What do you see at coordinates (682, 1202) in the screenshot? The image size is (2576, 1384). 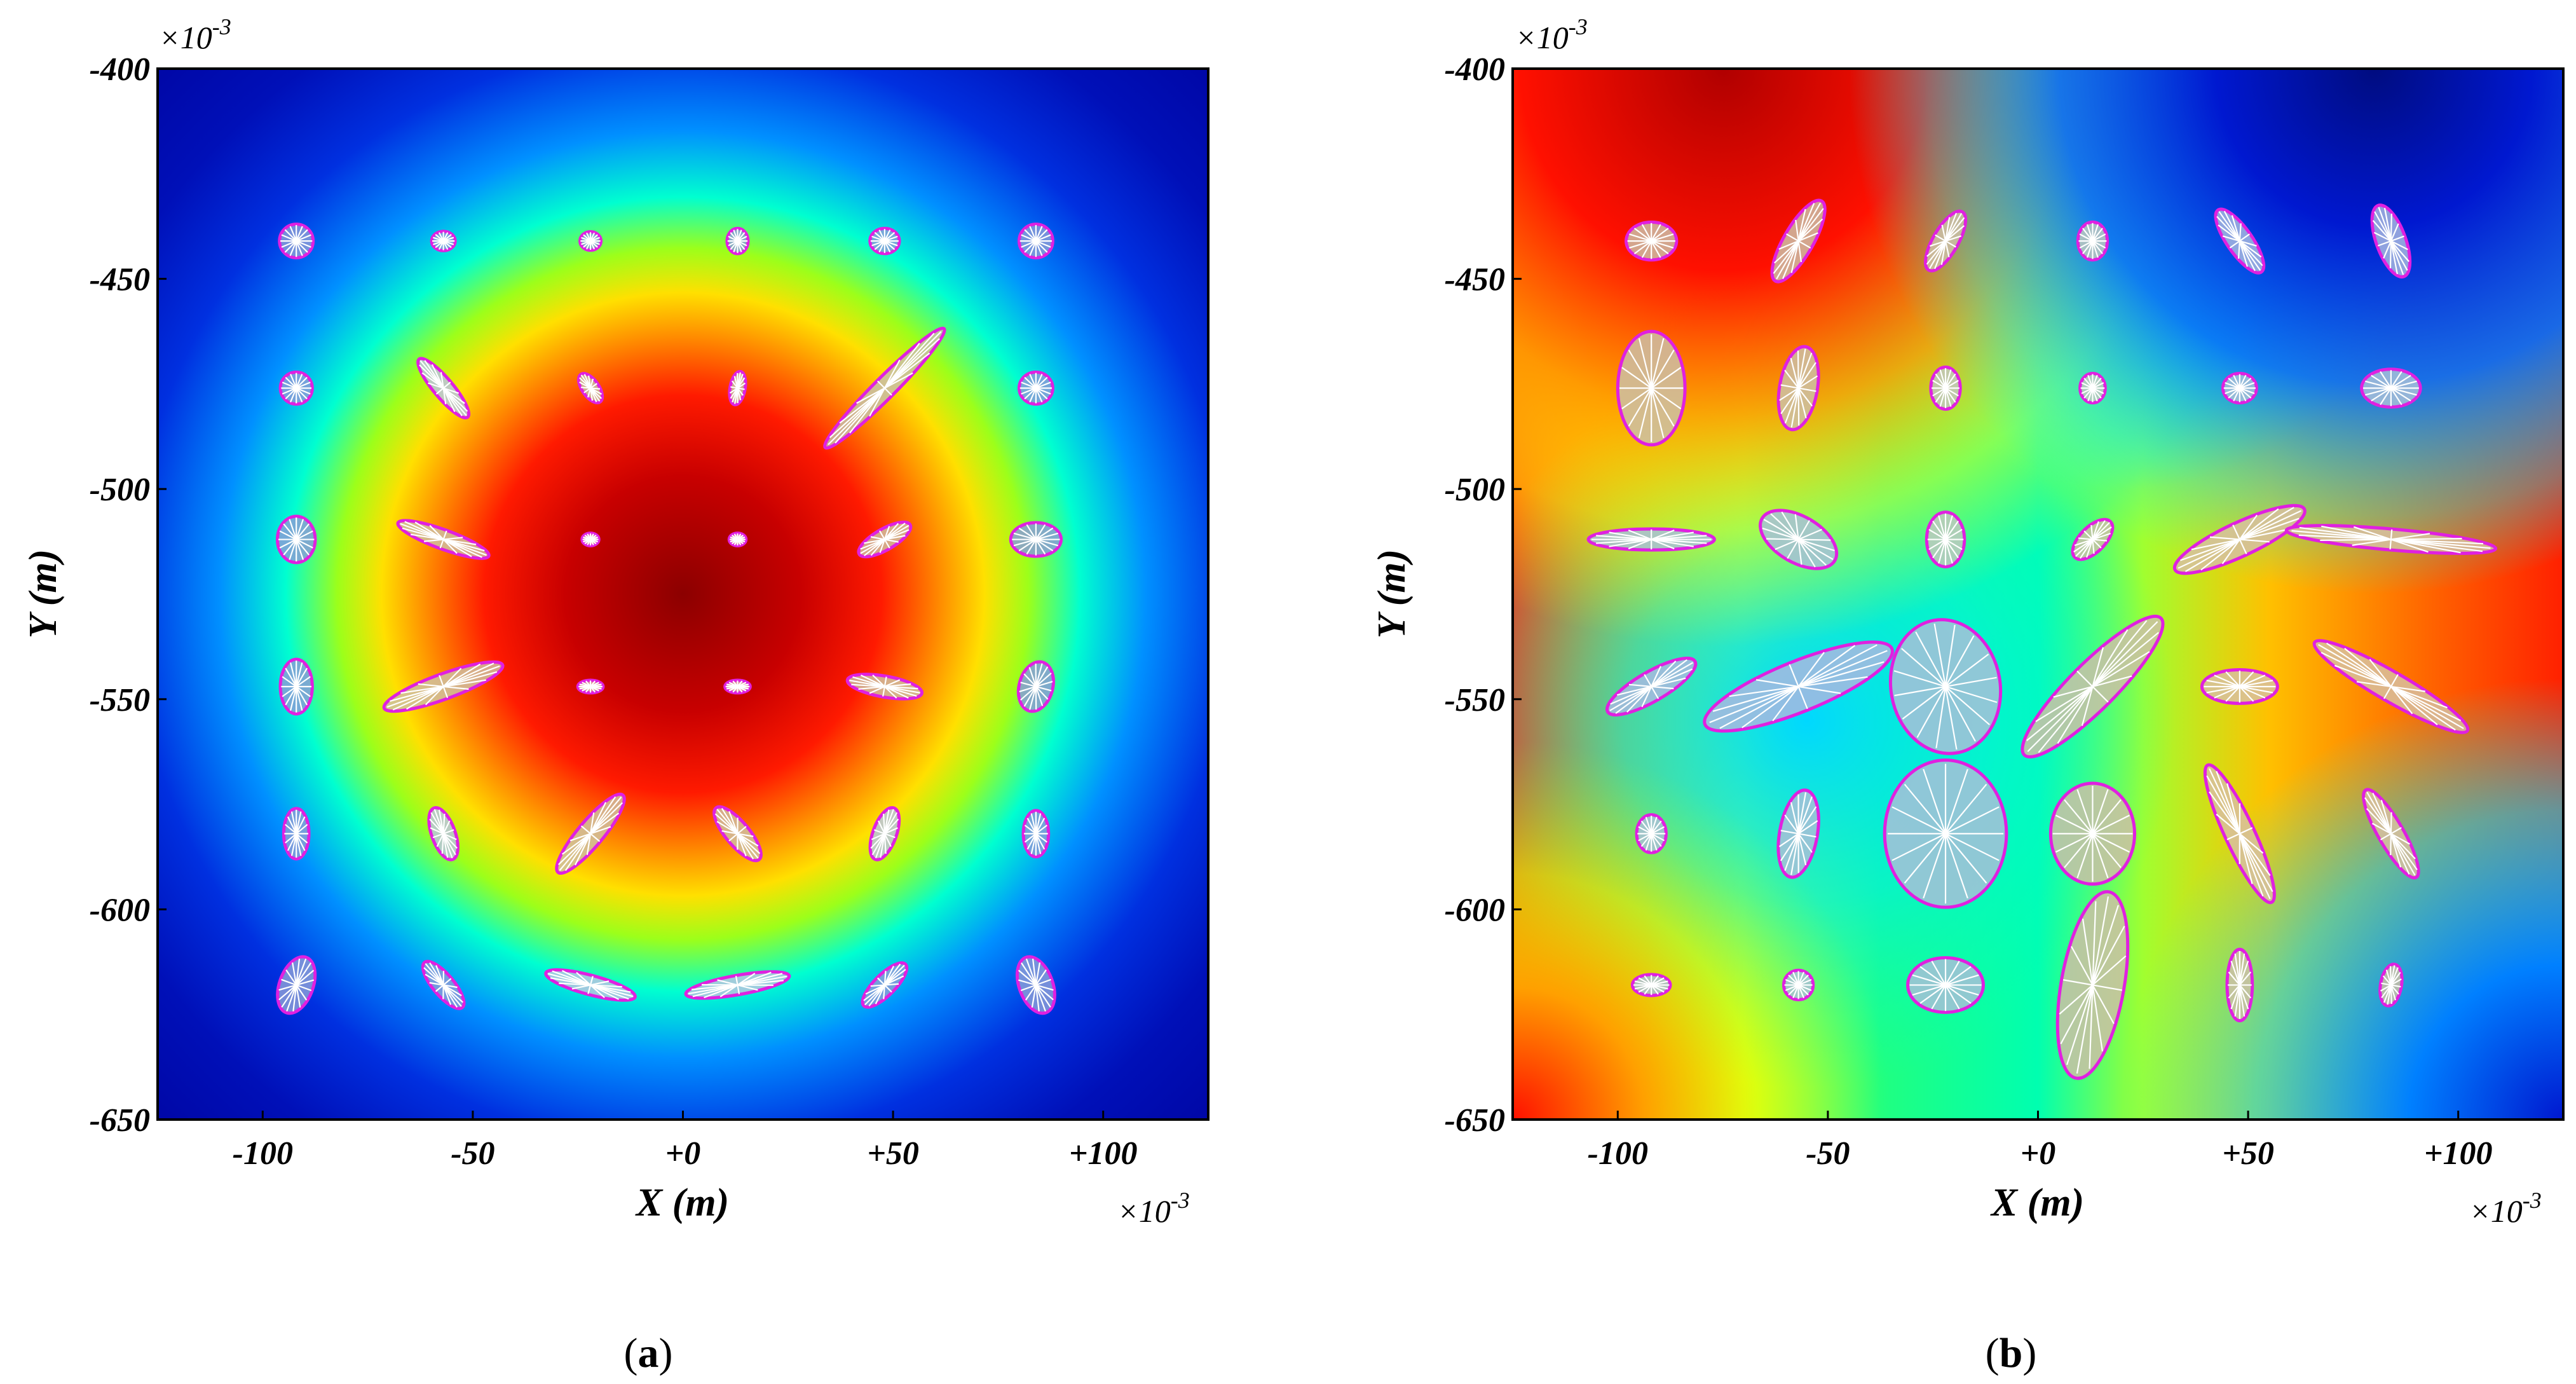 I see `x-axis-label-a: X (m)` at bounding box center [682, 1202].